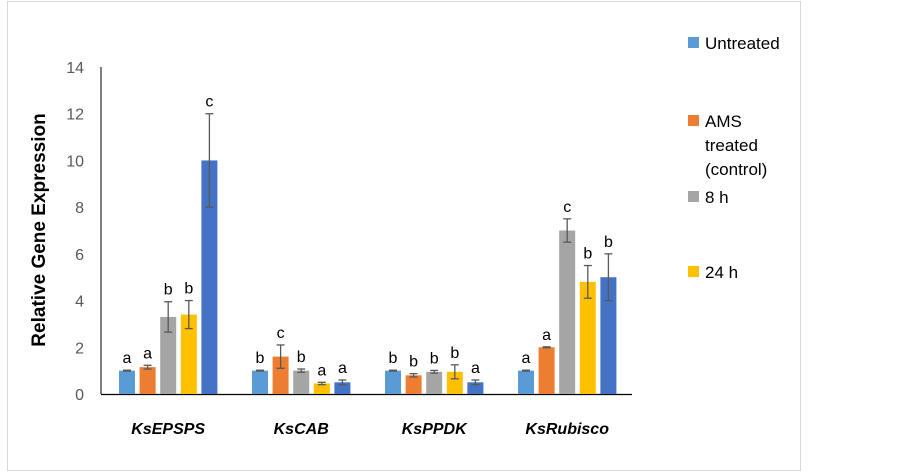 This screenshot has height=473, width=903. I want to click on x-tick-label: KsEPSPS, so click(168, 429).